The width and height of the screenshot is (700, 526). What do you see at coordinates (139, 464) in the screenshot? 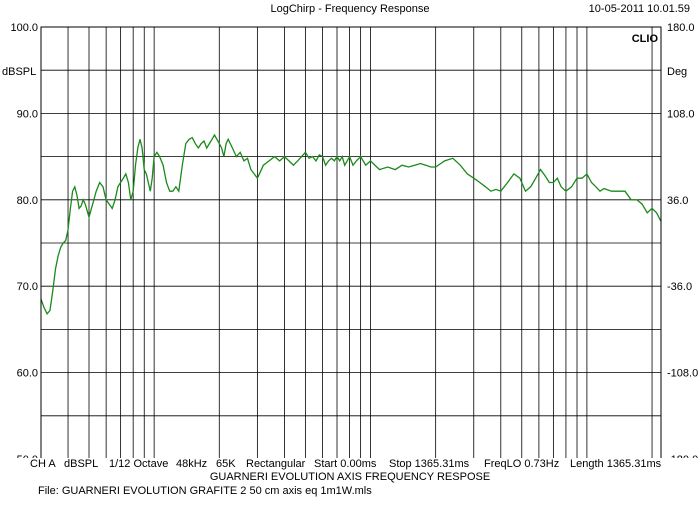
I see `smoothing-label: 1/12 Octave` at bounding box center [139, 464].